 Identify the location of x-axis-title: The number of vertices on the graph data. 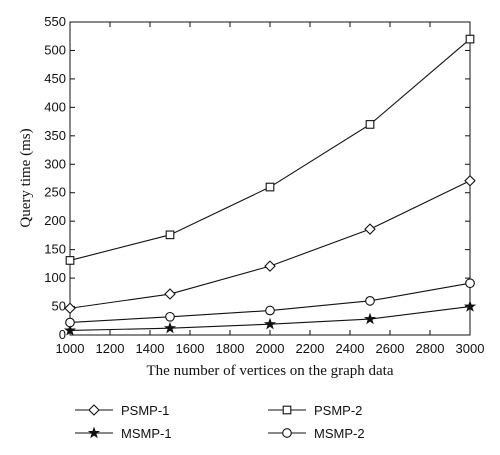
(270, 371).